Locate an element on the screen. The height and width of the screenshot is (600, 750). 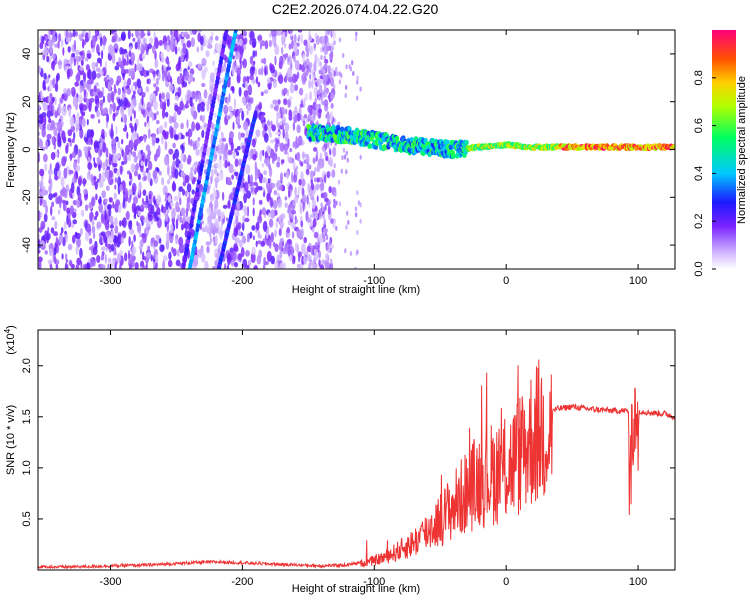
spectrogram-x-label: Height of straight line (km) is located at coordinates (356, 290).